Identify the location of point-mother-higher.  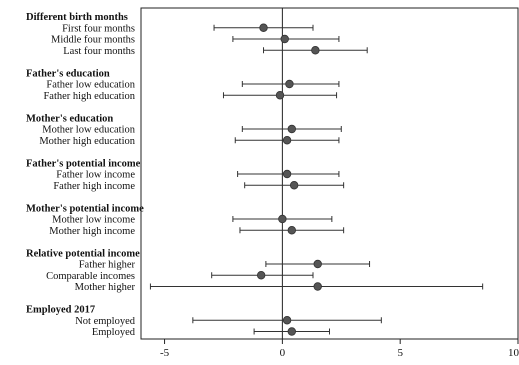
(317, 286).